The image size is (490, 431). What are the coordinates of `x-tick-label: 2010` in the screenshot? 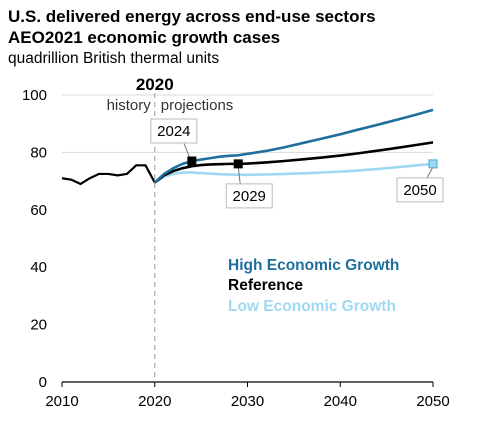 It's located at (61, 401).